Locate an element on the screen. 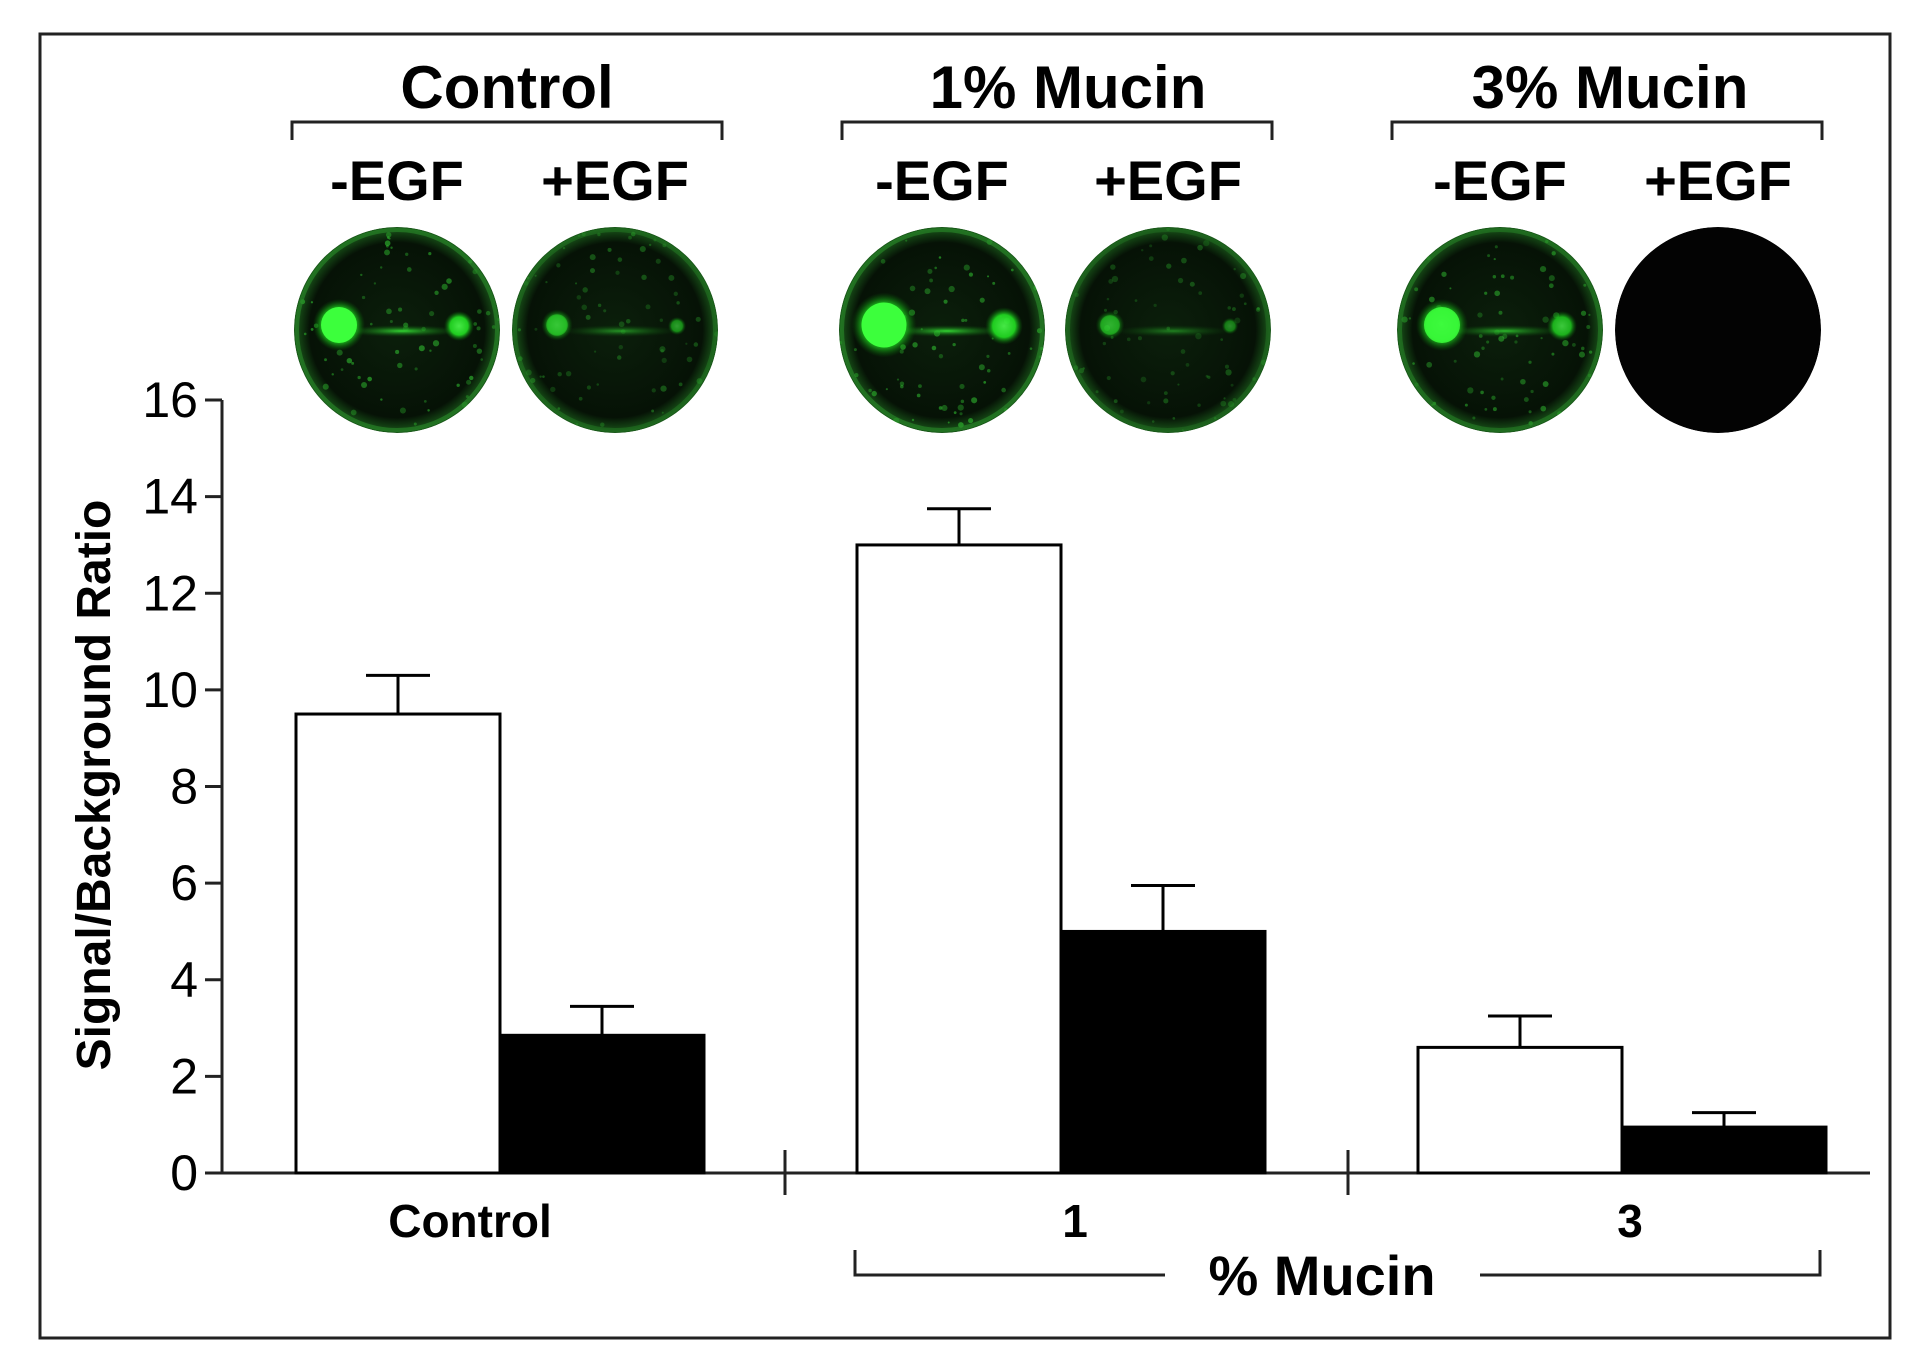  mucin-bracket-right is located at coordinates (1651, 1263).